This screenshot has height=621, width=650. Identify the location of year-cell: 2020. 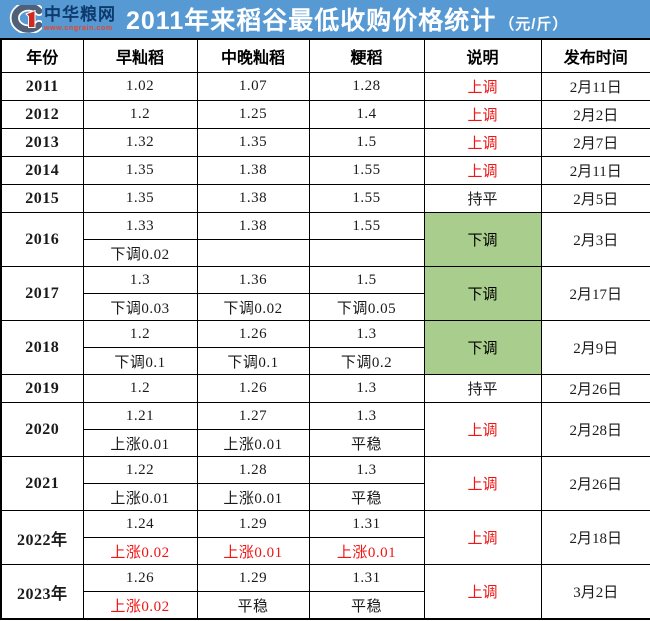
(42, 429).